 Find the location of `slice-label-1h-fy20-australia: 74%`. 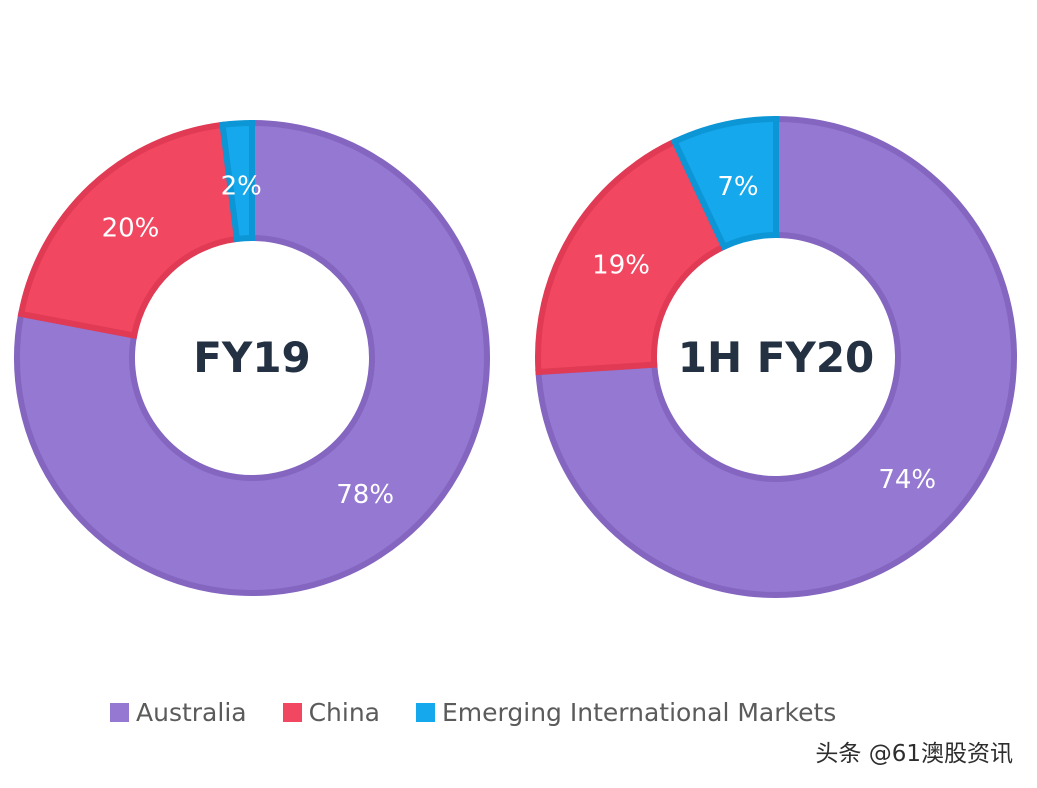

slice-label-1h-fy20-australia: 74% is located at coordinates (907, 480).